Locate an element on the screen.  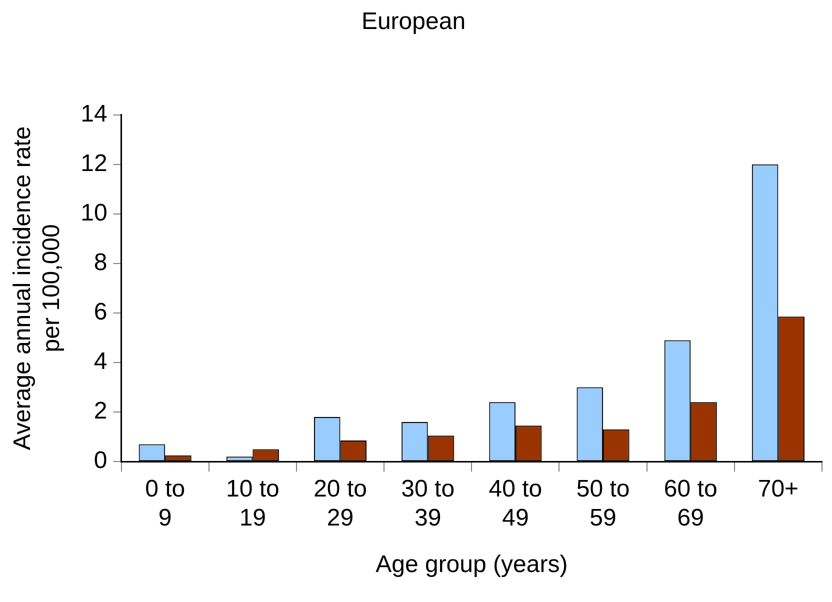
y-tick-label: 4 is located at coordinates (101, 362).